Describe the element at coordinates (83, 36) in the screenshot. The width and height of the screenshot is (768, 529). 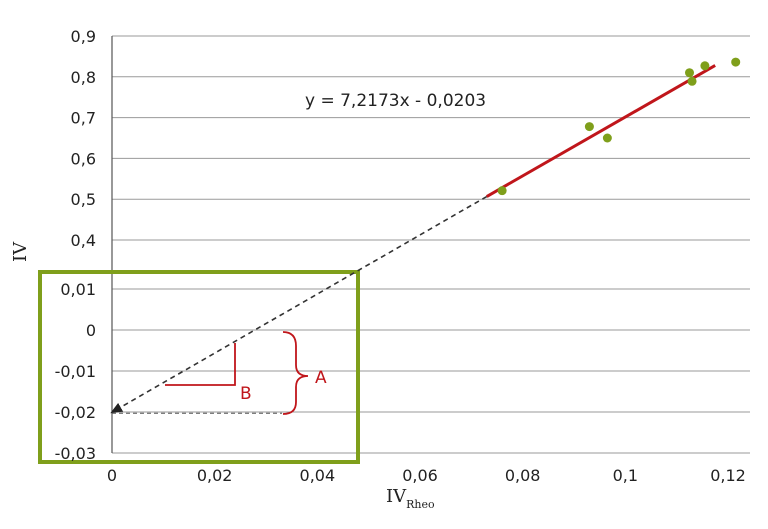
I see `y-tick-label-top: 0,9` at that location.